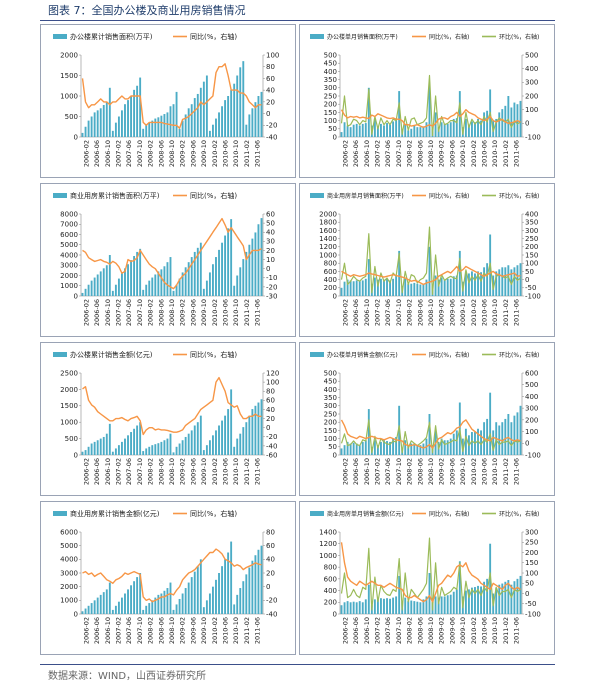 This screenshot has height=683, width=595. I want to click on x-tick-label: 2010-06, so click(485, 471).